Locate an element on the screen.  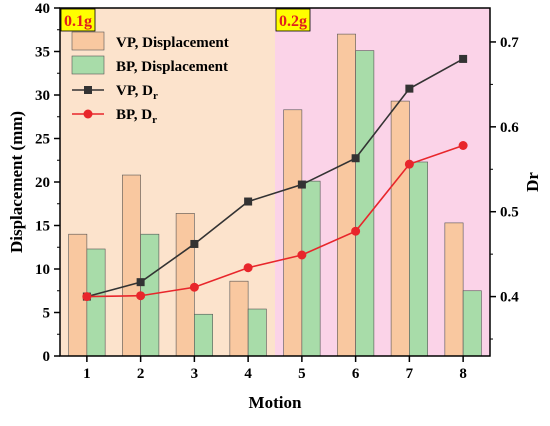
y-right-tick-label: 0.7 is located at coordinates (509, 43).